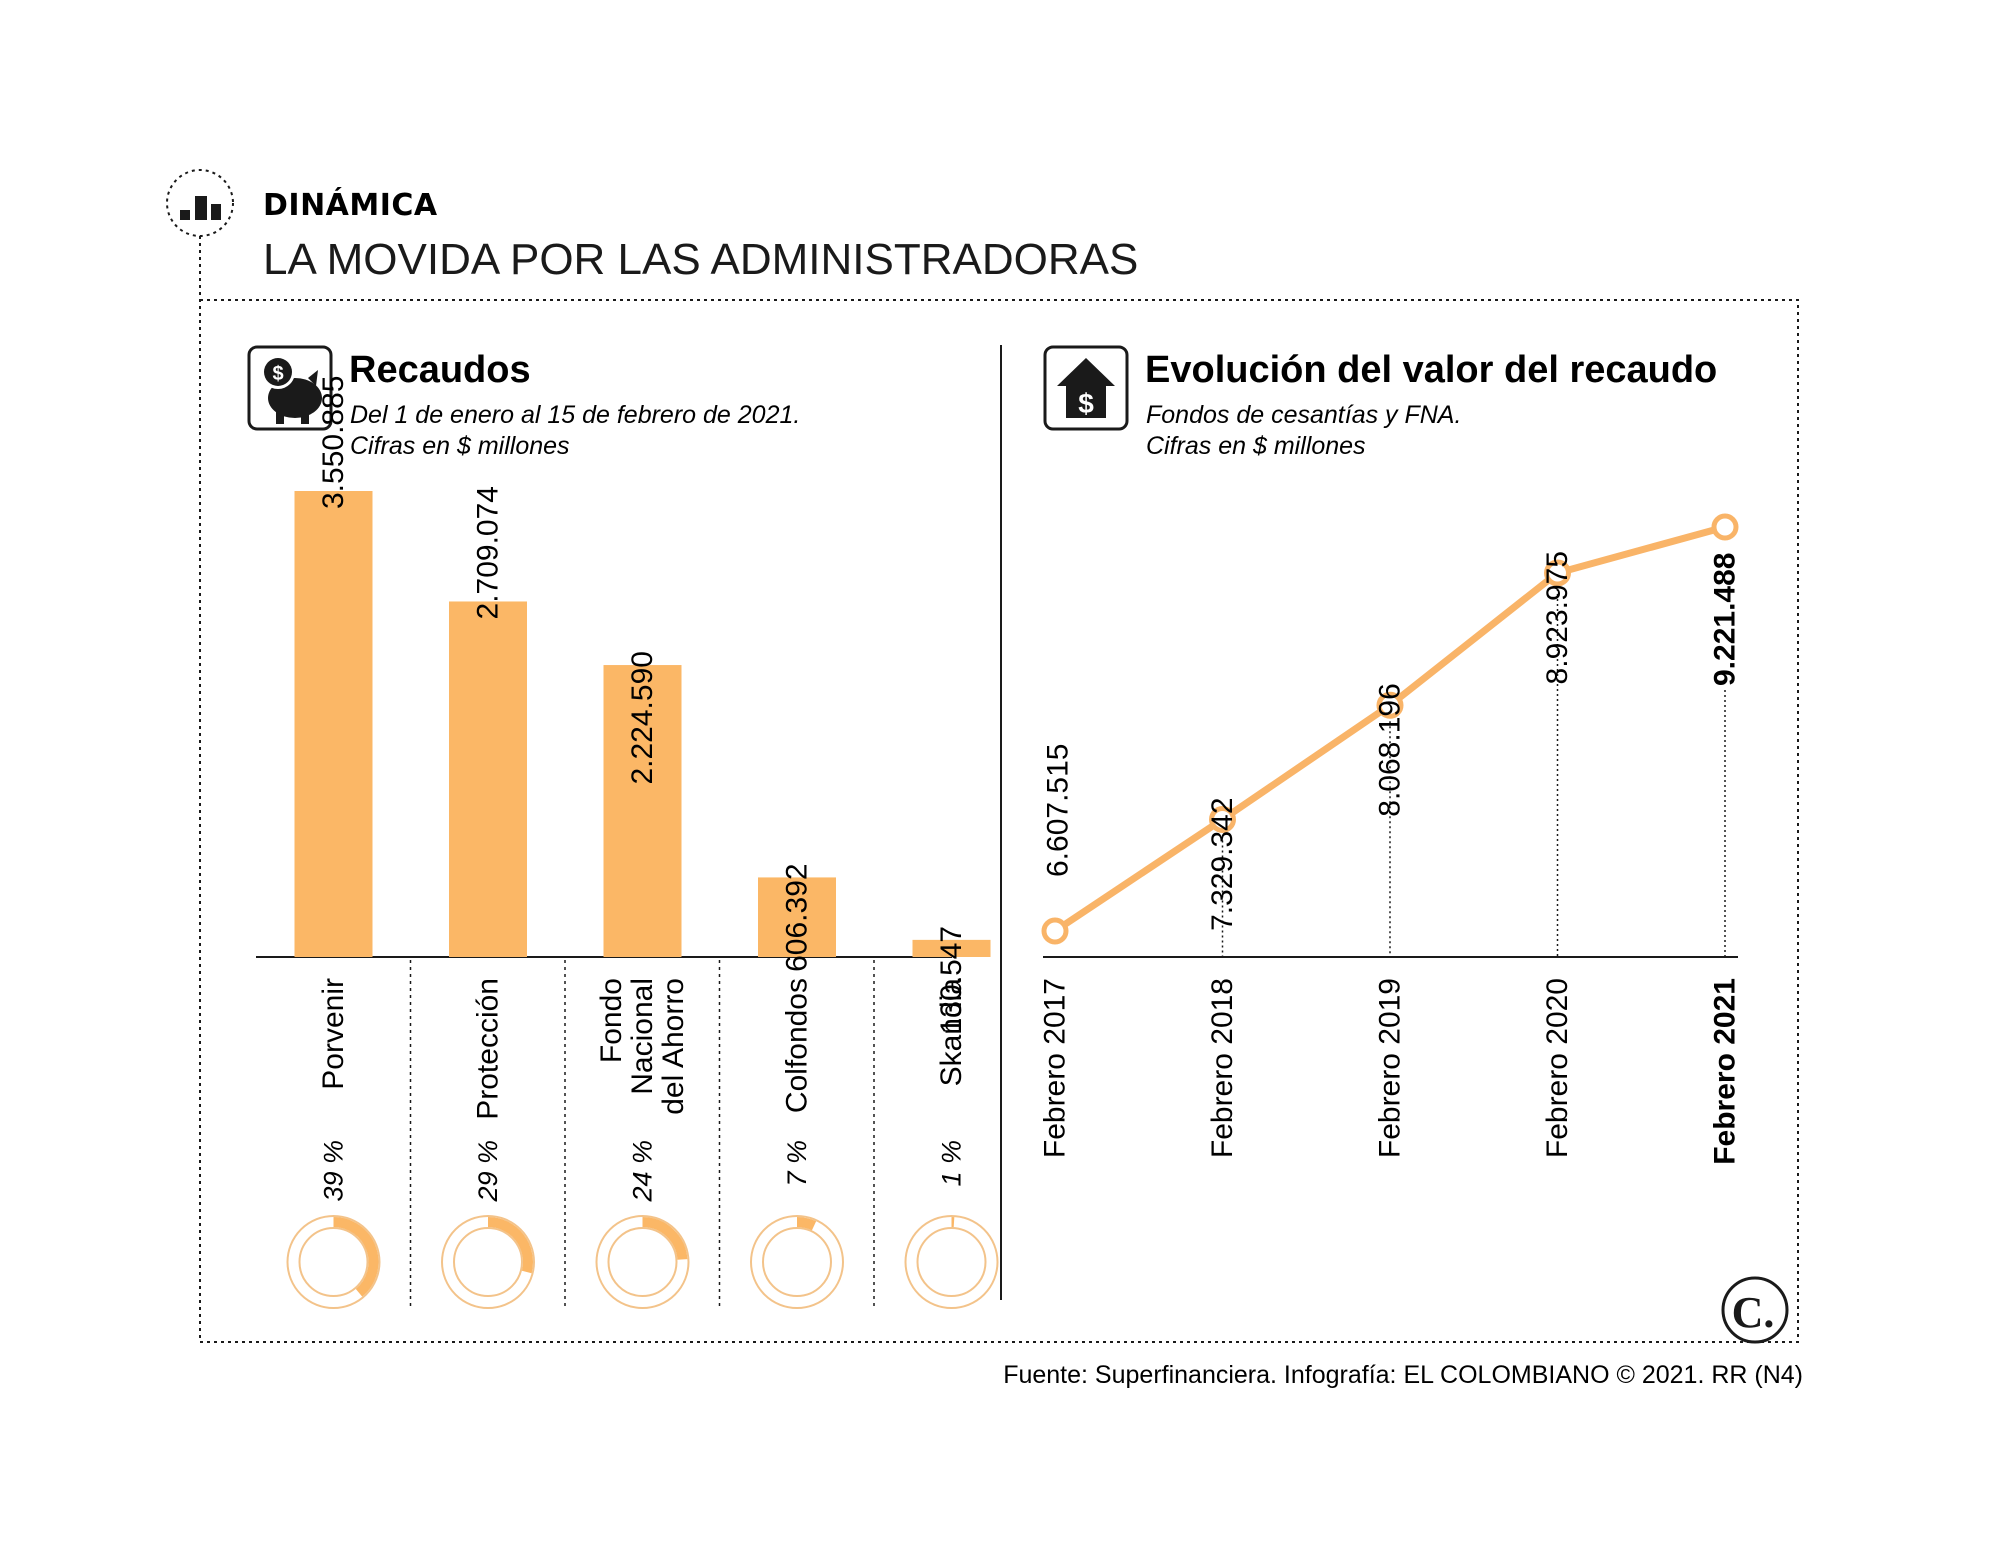  I want to click on x-tick-label: Febrero 2017, so click(1055, 1068).